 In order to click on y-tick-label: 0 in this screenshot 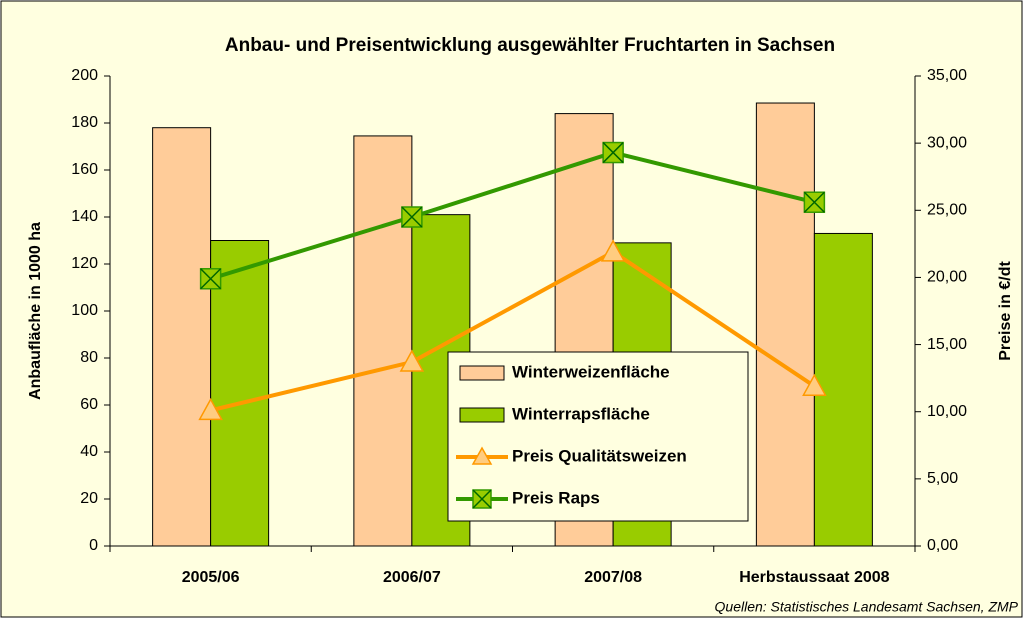, I will do `click(93, 545)`.